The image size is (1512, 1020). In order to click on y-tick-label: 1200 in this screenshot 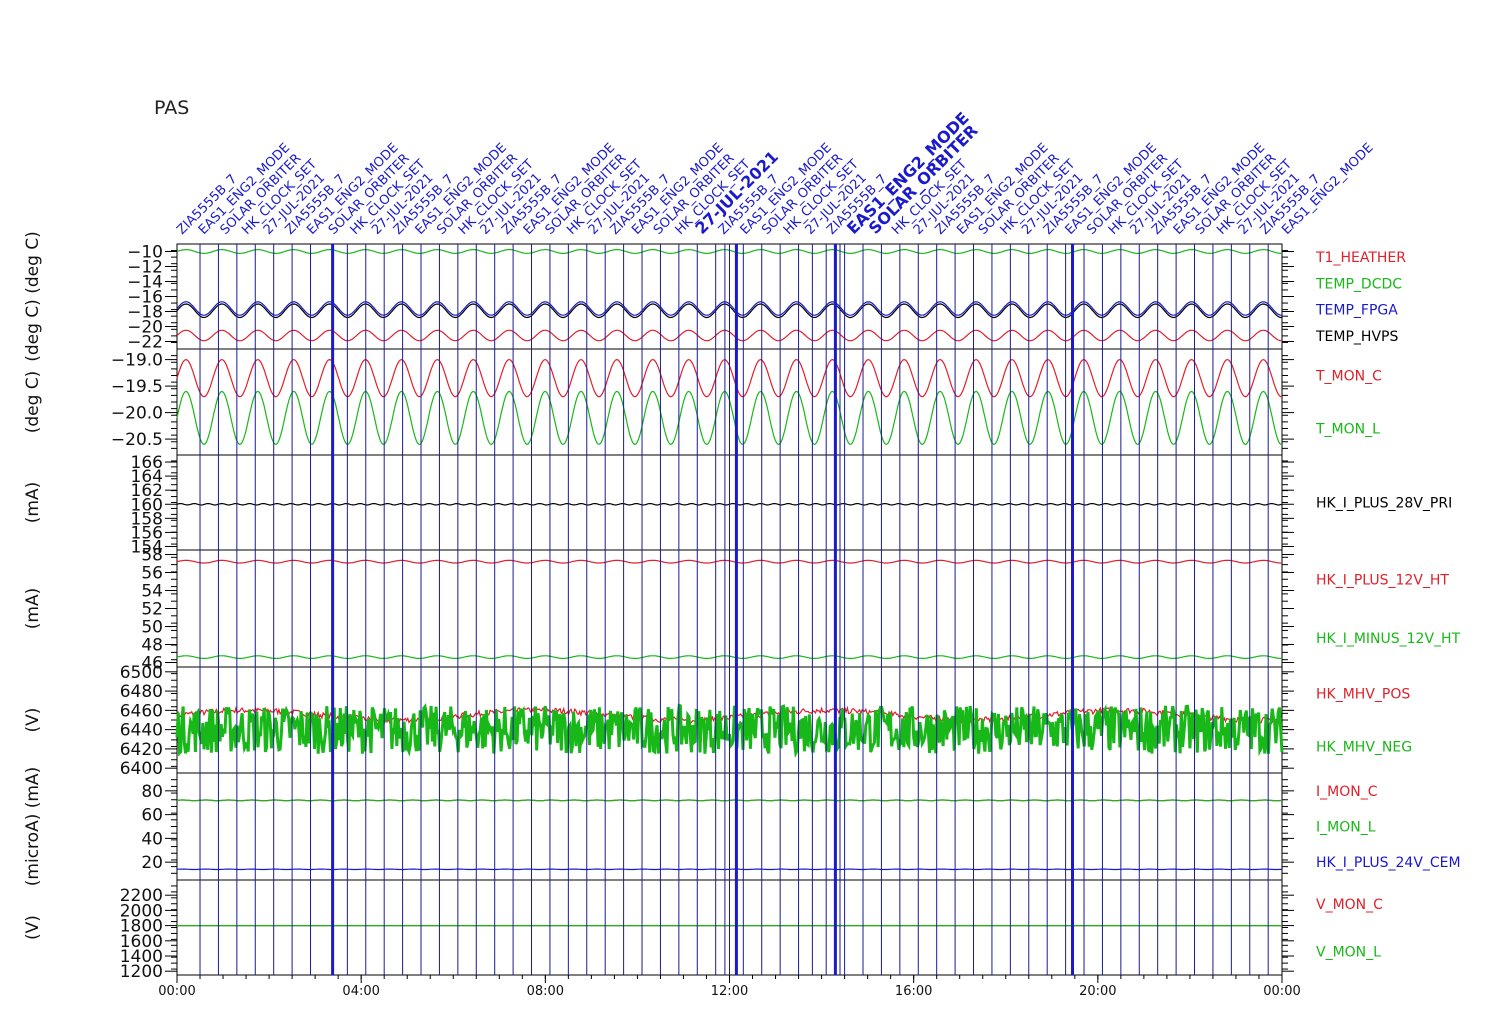, I will do `click(141, 972)`.